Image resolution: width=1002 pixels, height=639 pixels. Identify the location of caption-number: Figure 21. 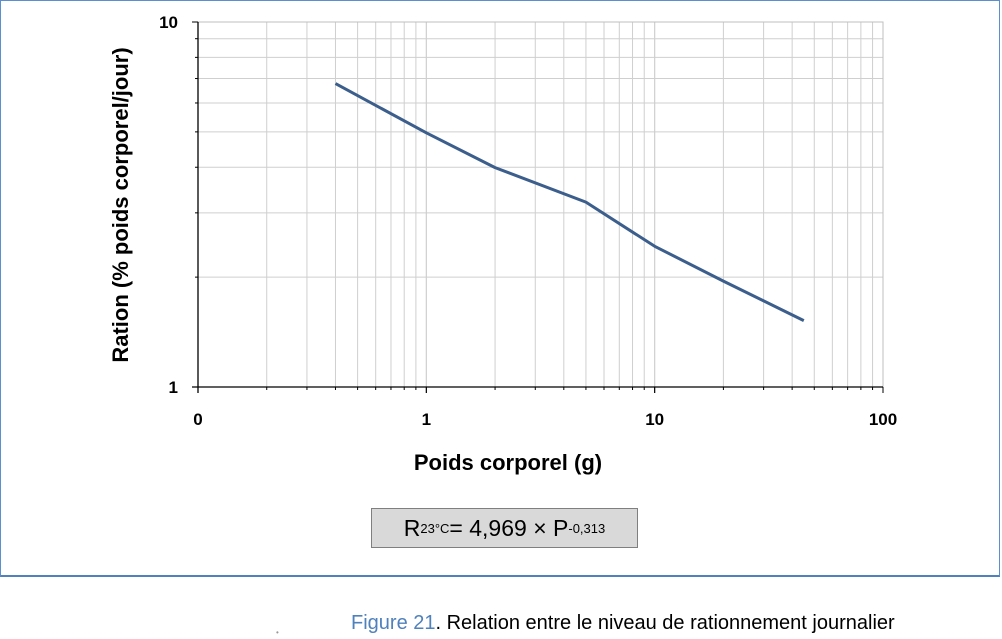
(393, 623).